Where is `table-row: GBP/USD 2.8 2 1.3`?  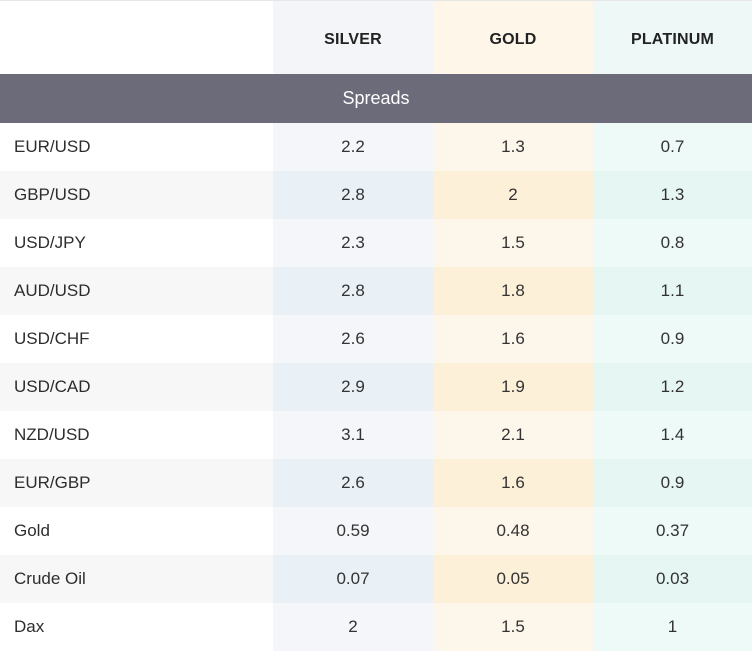 table-row: GBP/USD 2.8 2 1.3 is located at coordinates (376, 195).